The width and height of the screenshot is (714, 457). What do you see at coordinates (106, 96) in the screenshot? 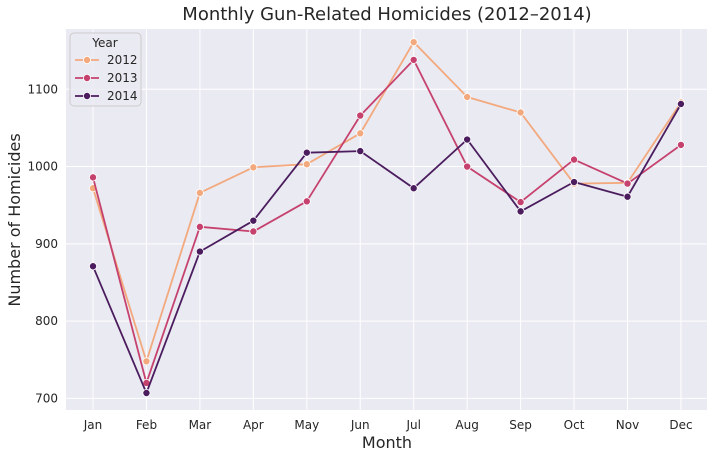
I see `legend-item-2014: 2014` at bounding box center [106, 96].